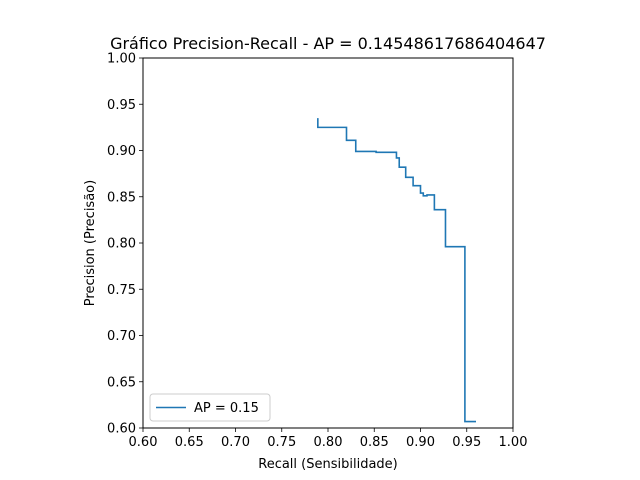 The height and width of the screenshot is (480, 640). What do you see at coordinates (328, 442) in the screenshot?
I see `x-tick-label: 0.80` at bounding box center [328, 442].